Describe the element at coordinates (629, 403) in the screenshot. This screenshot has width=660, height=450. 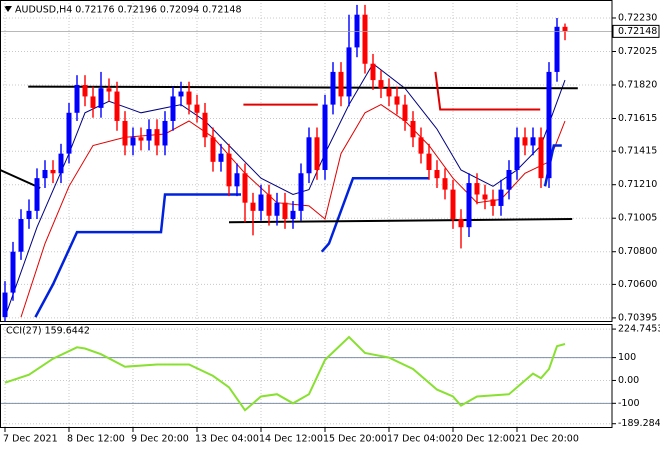
I see `y-tick-label: -100` at that location.